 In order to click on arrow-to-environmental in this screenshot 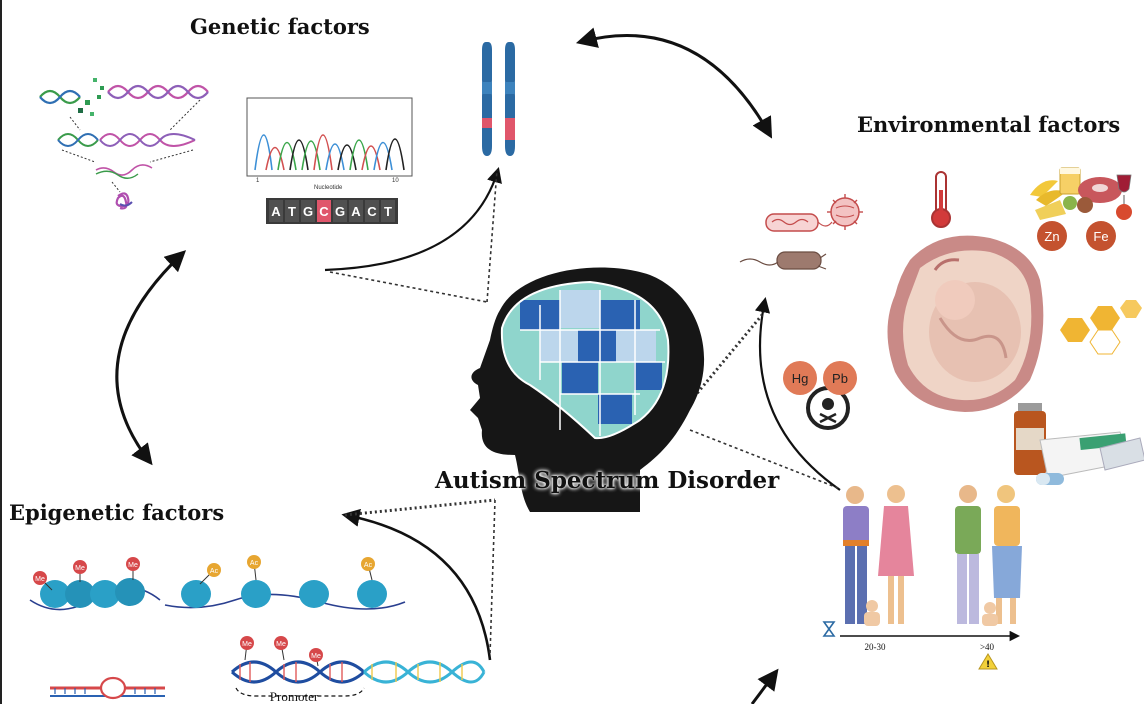, I will do `click(797, 393)`.